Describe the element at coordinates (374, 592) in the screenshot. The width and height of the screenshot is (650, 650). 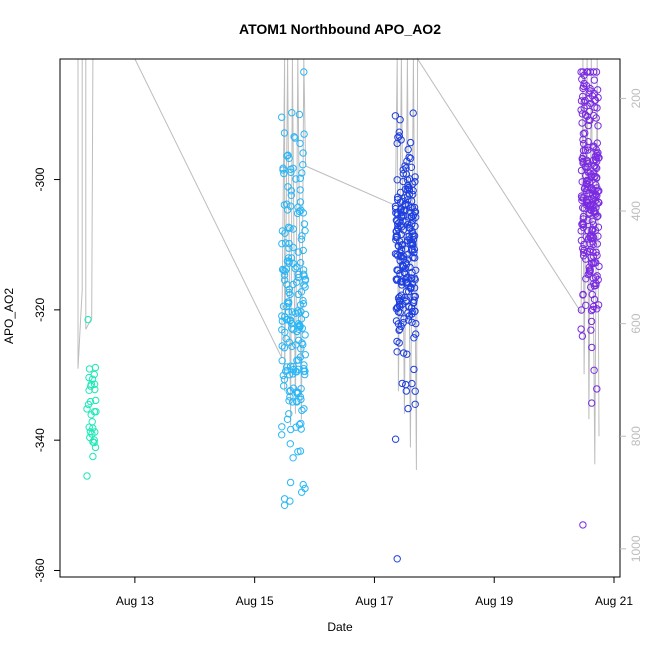
I see `x-axis: Aug 13 Aug 15 Aug 17 Aug 19 Aug 21` at that location.